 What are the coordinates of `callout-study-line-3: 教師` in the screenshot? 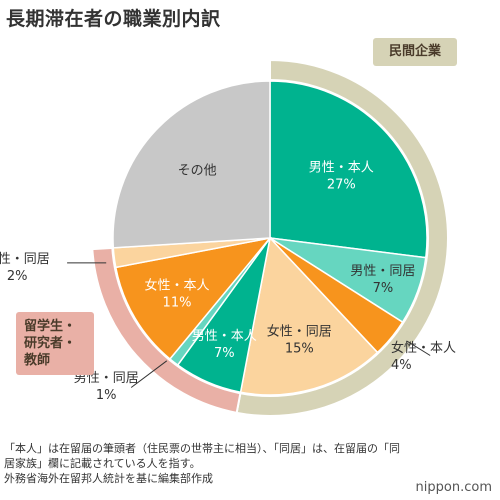 It's located at (37, 360).